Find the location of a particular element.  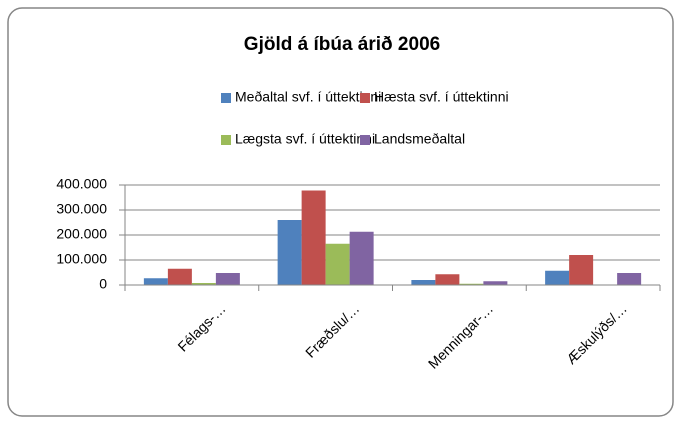

y-tick-label: 0 is located at coordinates (103, 284).